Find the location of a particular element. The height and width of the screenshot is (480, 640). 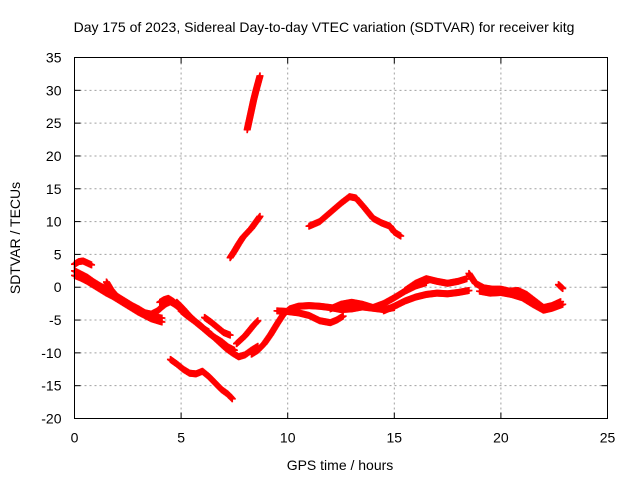

x-tick-label: 5 is located at coordinates (181, 438).